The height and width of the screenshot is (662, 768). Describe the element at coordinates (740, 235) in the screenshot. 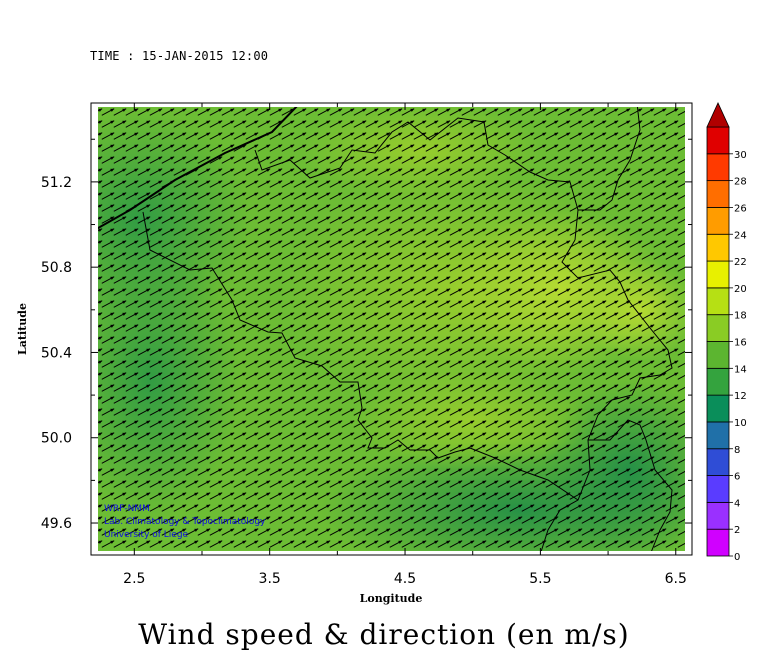

I see `colorbar-tick-label: 24` at that location.